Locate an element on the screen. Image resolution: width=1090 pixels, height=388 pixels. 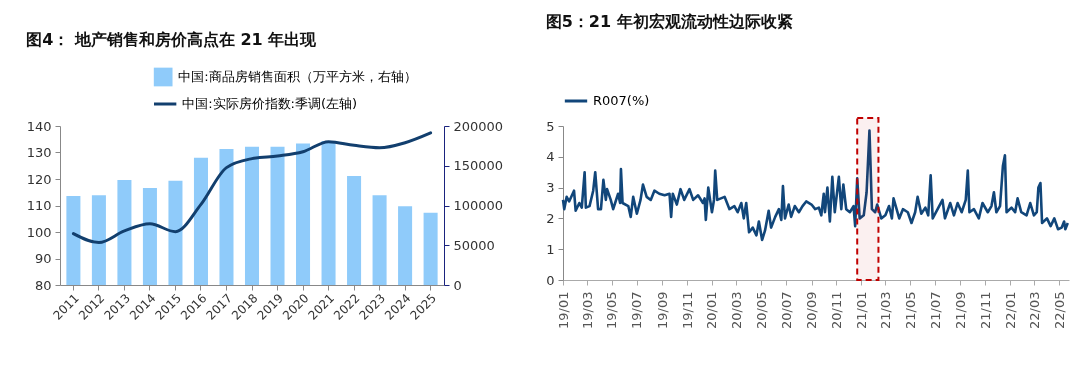
x-tick-label: 21/05 is located at coordinates (910, 310).